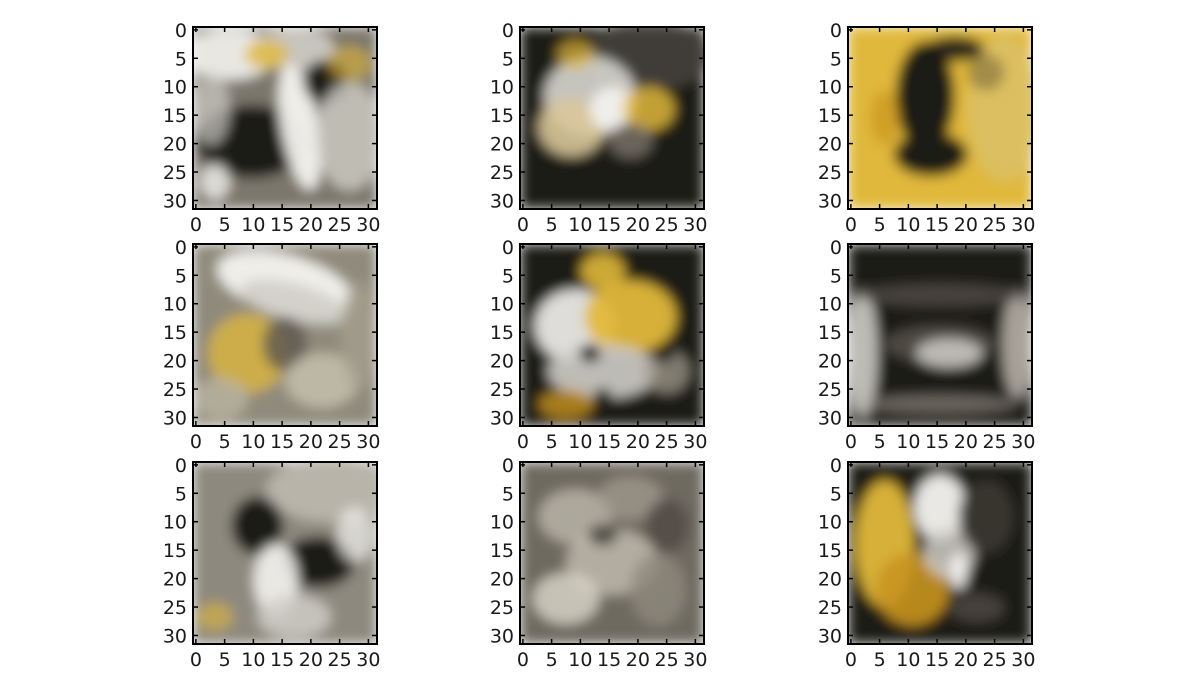 Image resolution: width=1198 pixels, height=696 pixels. Describe the element at coordinates (502, 608) in the screenshot. I see `y-tick-label: 25` at that location.